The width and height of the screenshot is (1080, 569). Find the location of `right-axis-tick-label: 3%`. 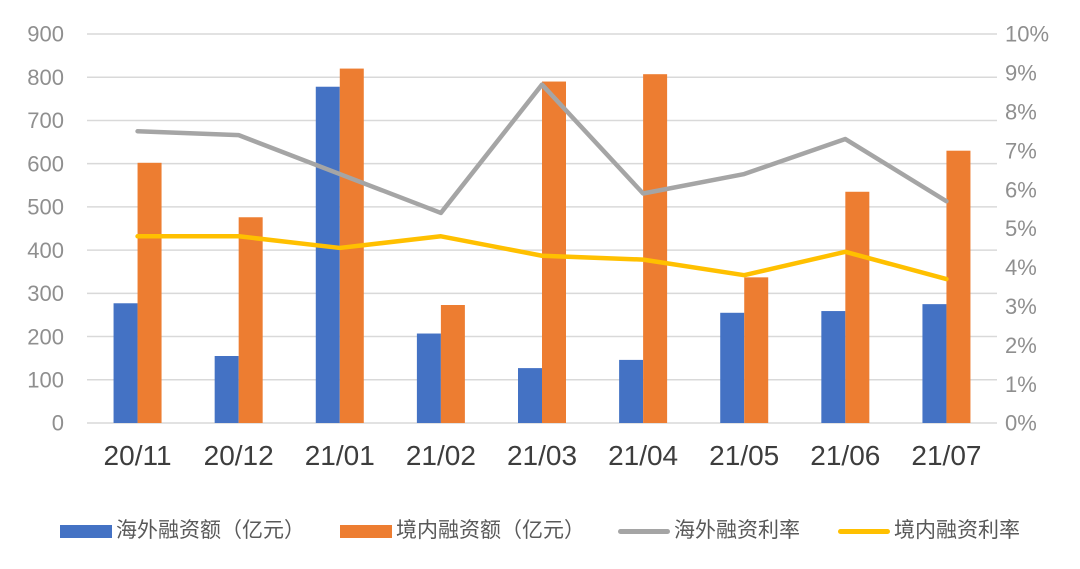

right-axis-tick-label: 3% is located at coordinates (1021, 306).